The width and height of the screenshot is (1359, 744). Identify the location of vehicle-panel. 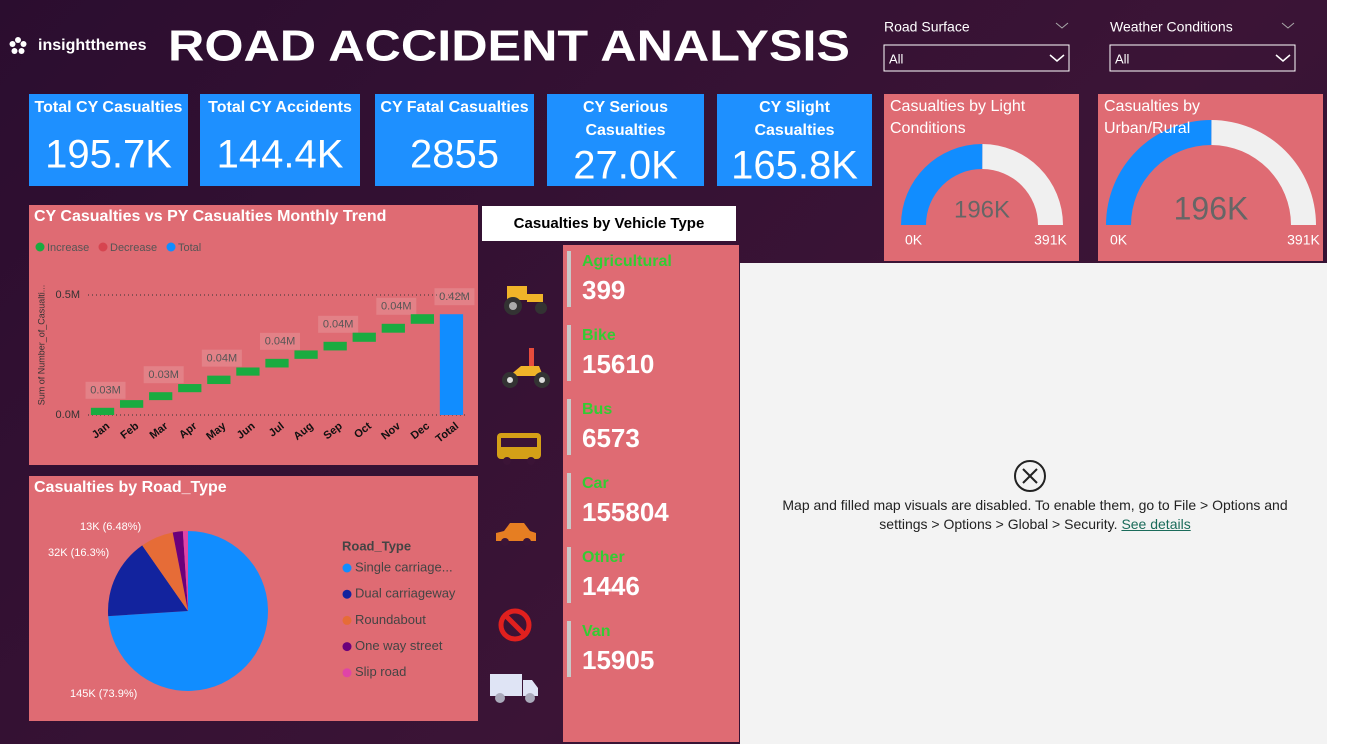
(651, 493).